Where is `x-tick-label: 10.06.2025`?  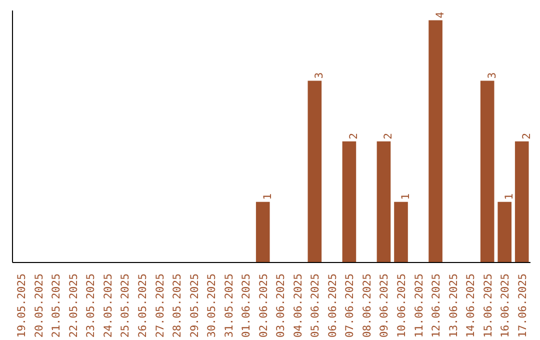
x-tick-label: 10.06.2025 is located at coordinates (401, 306).